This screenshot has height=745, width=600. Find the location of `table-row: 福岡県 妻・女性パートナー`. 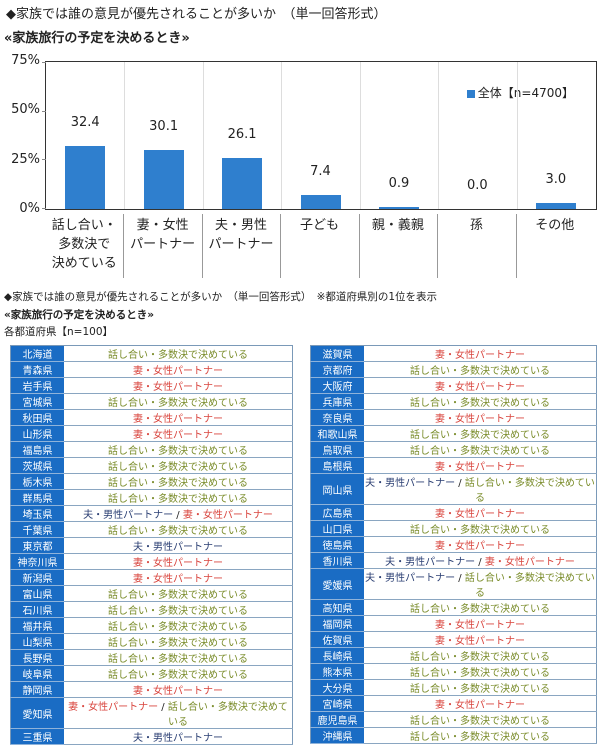

table-row: 福岡県 妻・女性パートナー is located at coordinates (453, 623).